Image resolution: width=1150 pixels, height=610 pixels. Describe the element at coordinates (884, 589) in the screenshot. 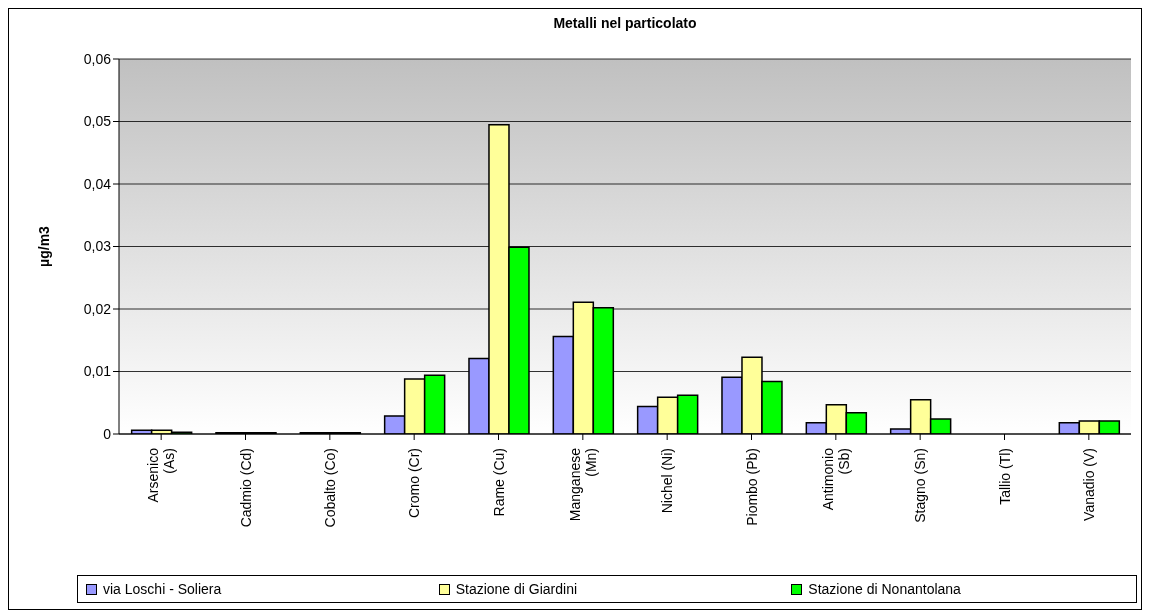

I see `legend-label: Stazione di Nonantolana` at that location.